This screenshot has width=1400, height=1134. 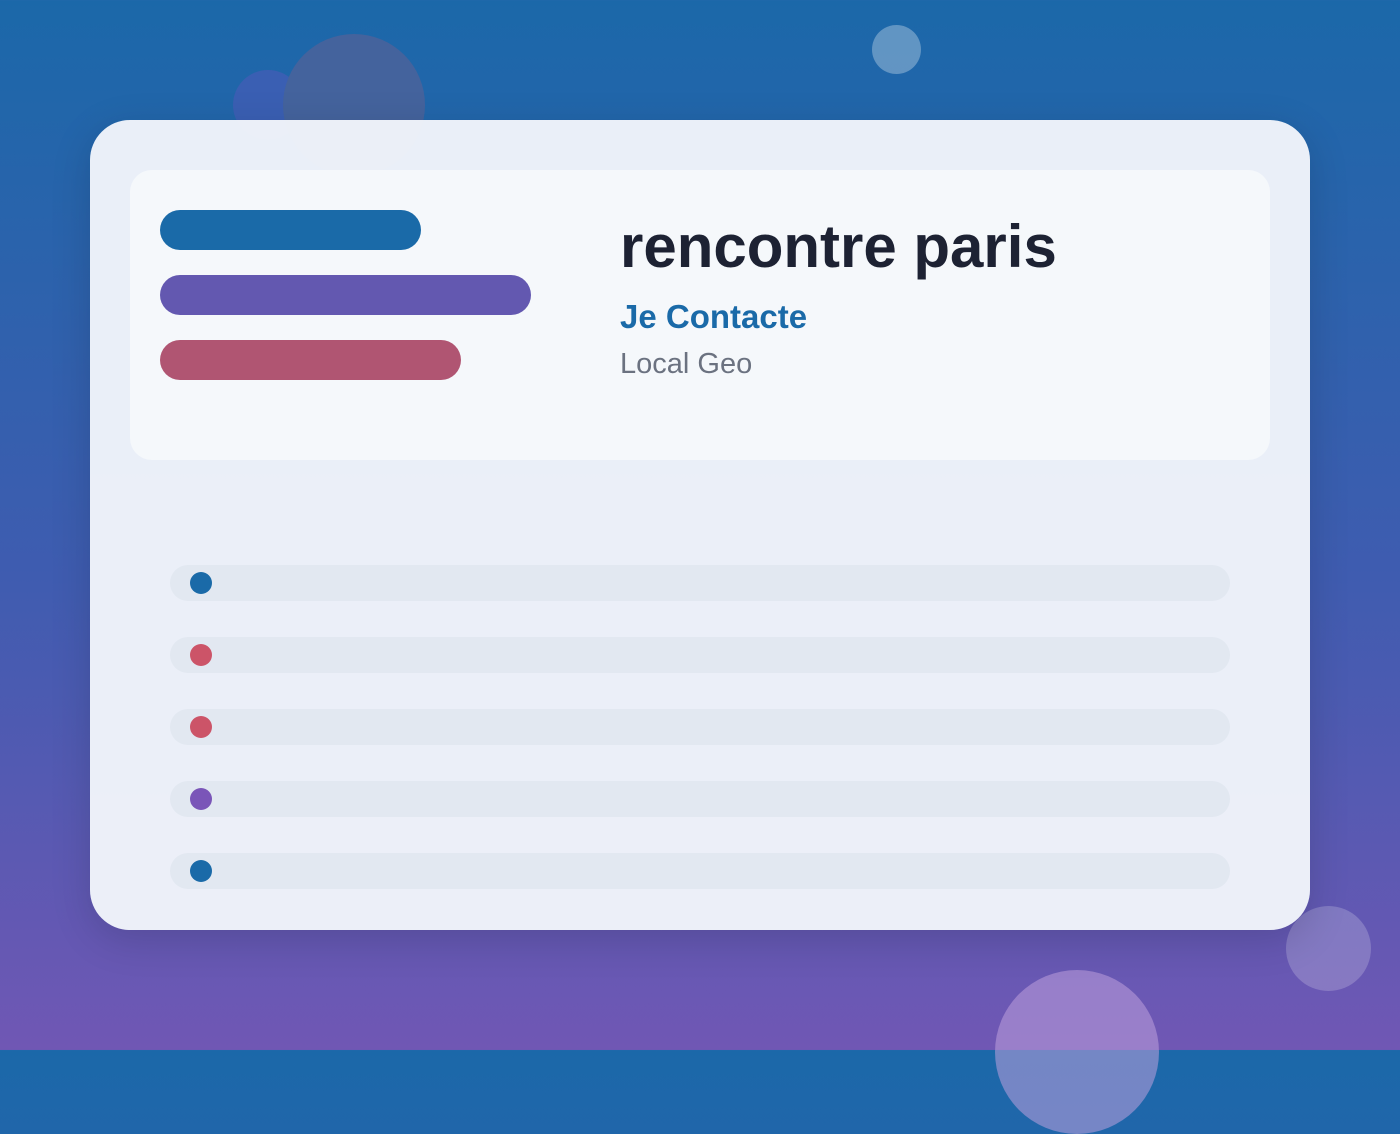 I want to click on title: rencontre paris, so click(x=838, y=246).